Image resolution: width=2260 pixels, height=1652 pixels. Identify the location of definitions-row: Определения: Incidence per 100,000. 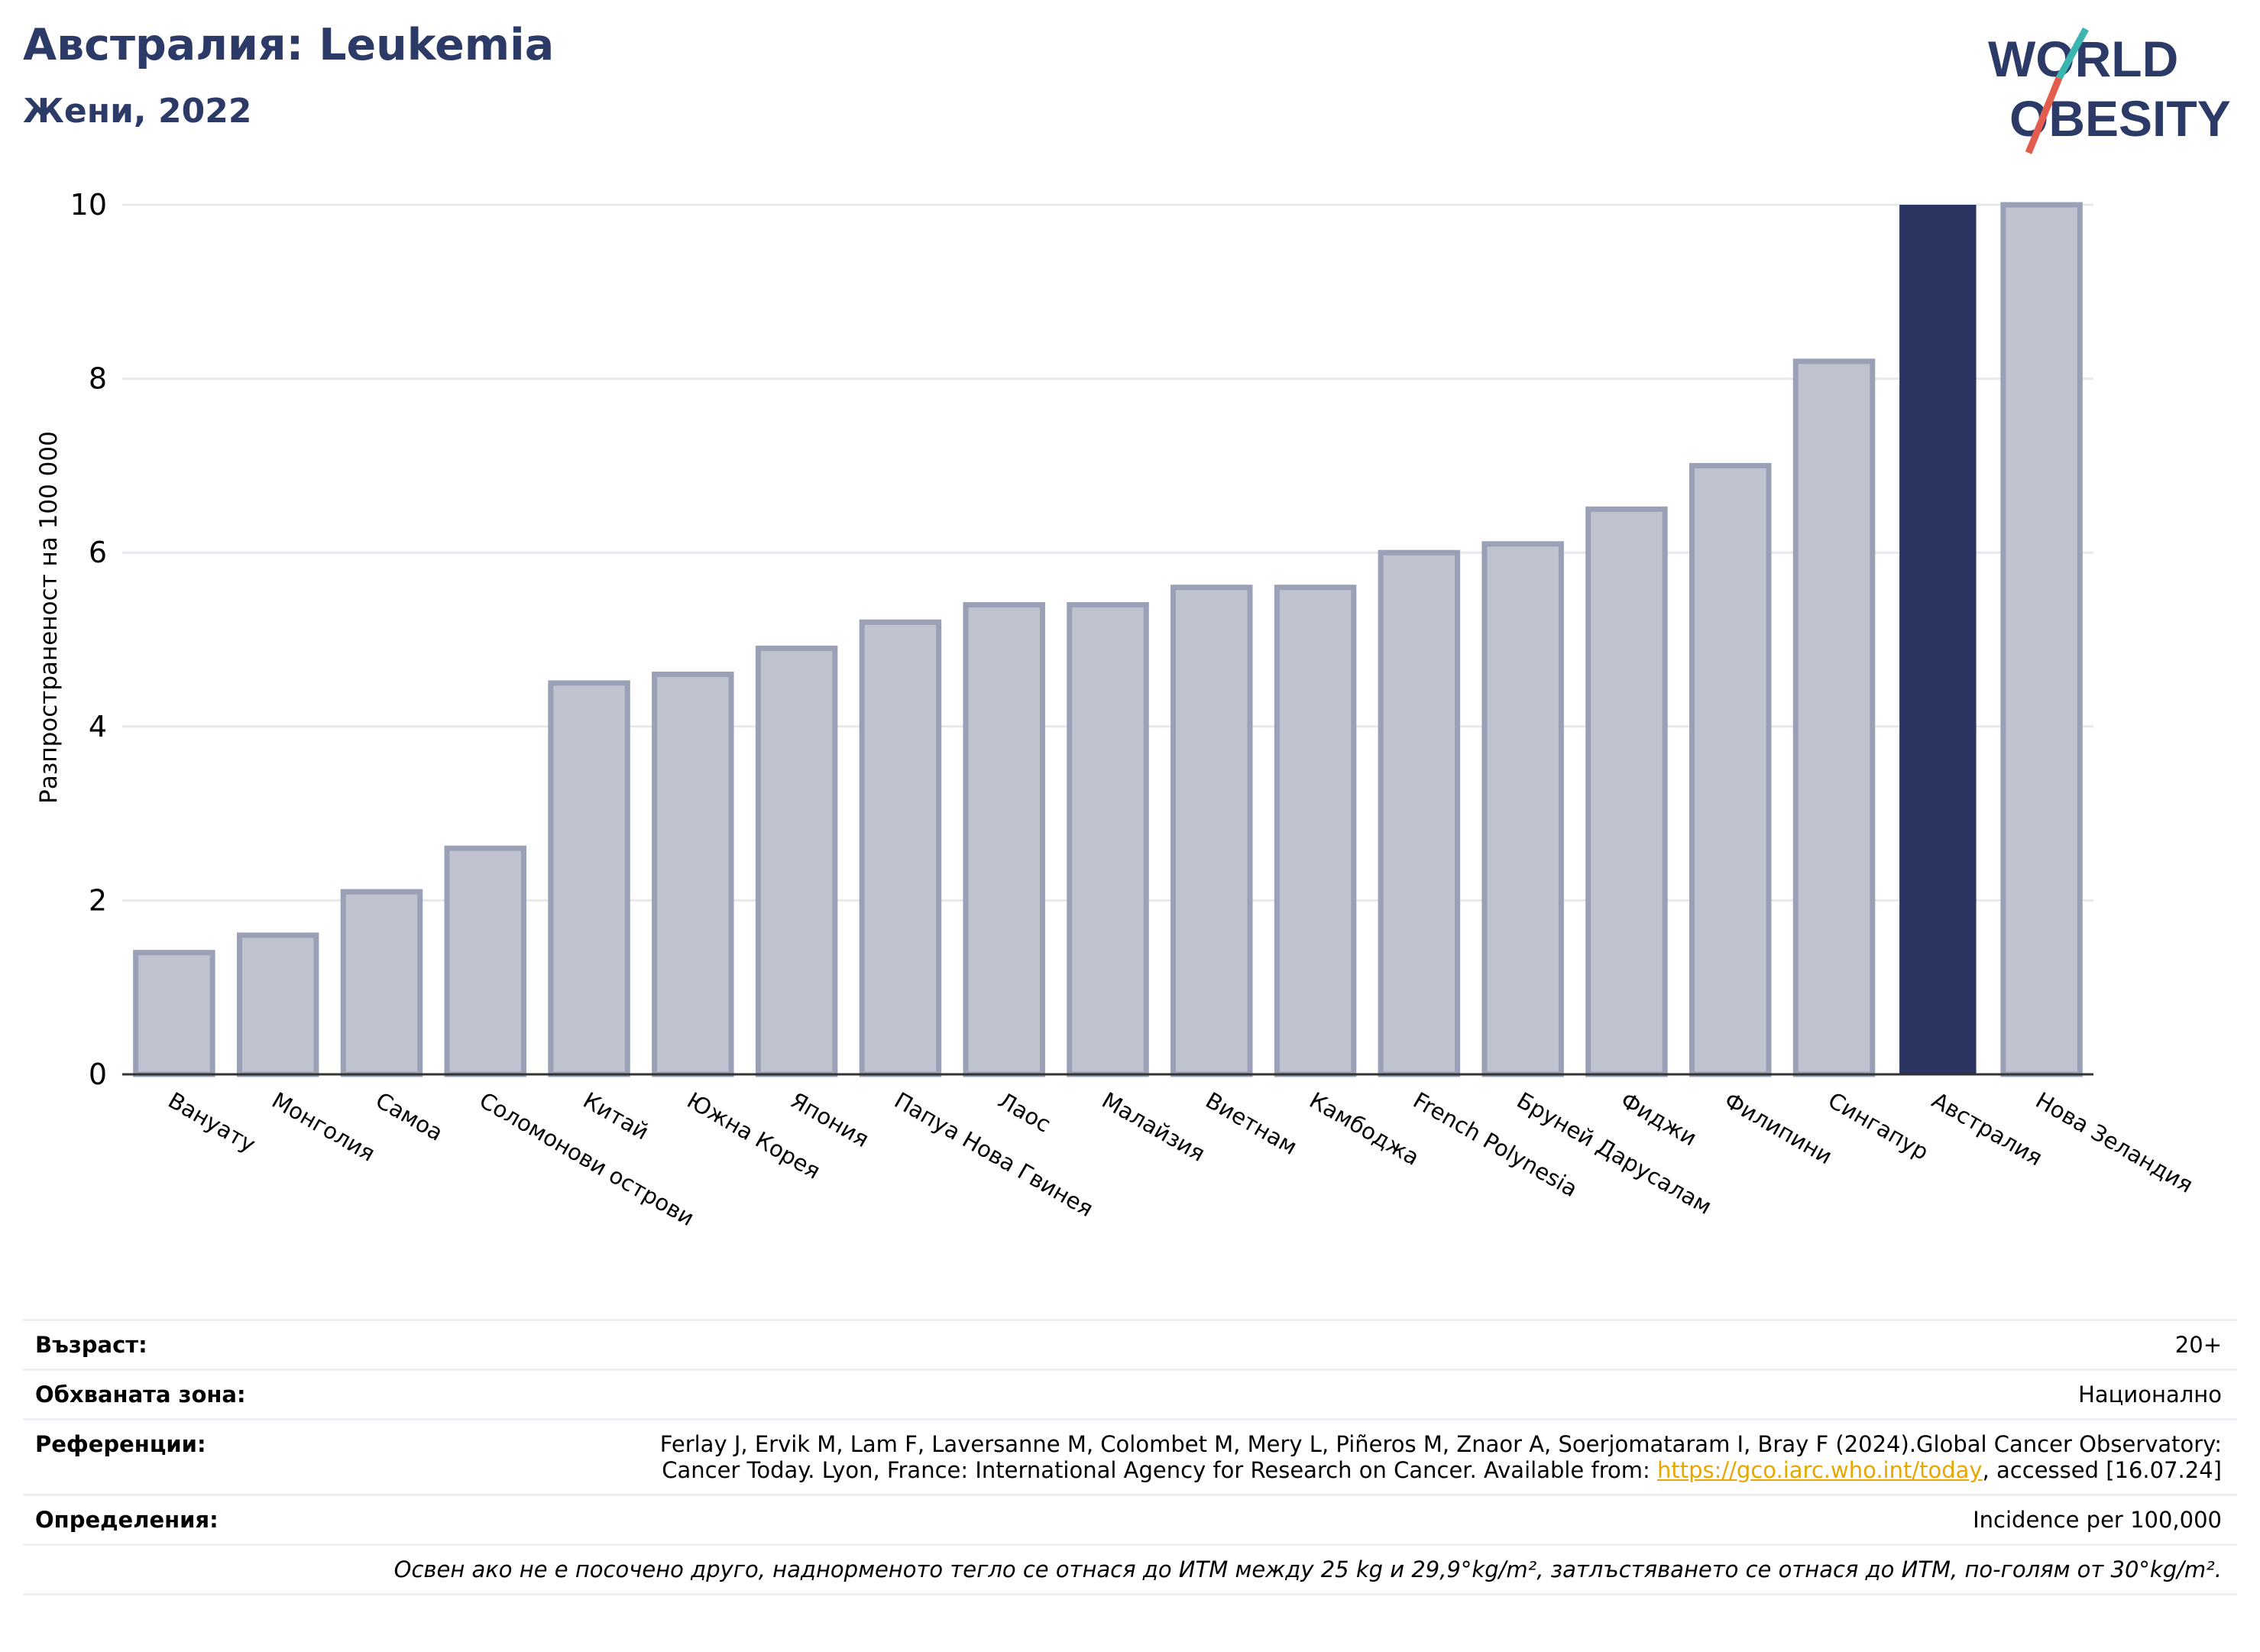
(1130, 1518).